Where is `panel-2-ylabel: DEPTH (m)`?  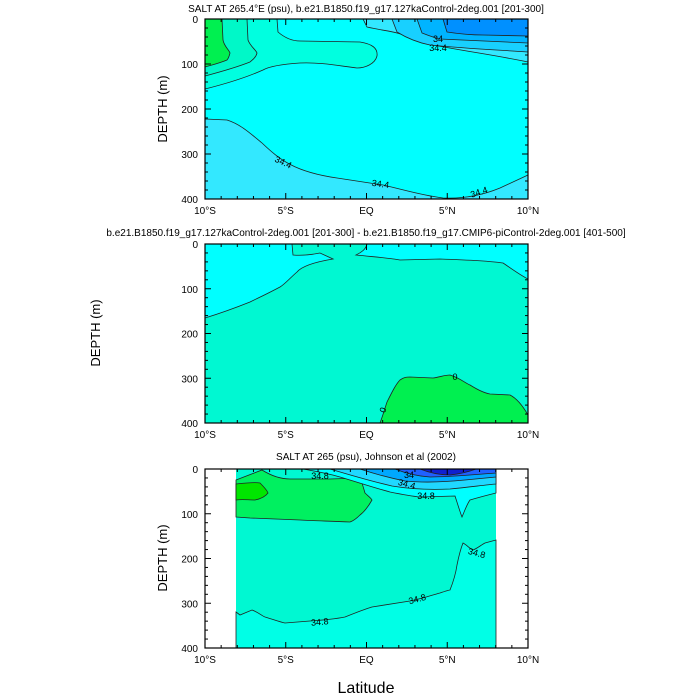 panel-2-ylabel: DEPTH (m) is located at coordinates (95, 332).